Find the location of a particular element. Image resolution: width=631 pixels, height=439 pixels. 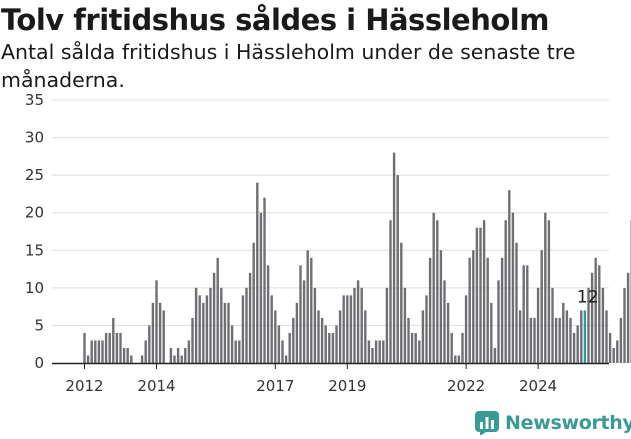

highlight-value-label: 12 is located at coordinates (588, 297).